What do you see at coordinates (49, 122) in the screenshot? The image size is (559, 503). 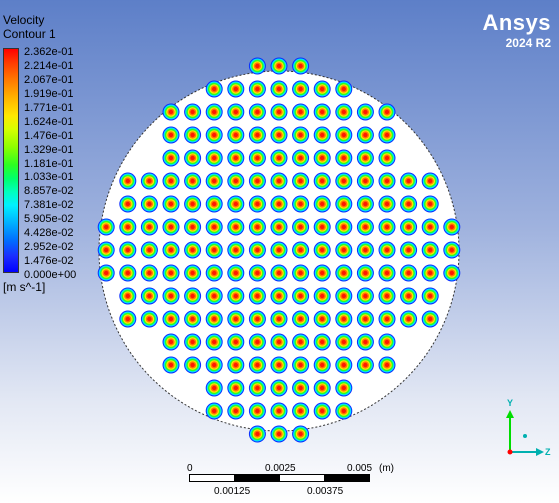 I see `legend-tick-label: 1.624e-01` at bounding box center [49, 122].